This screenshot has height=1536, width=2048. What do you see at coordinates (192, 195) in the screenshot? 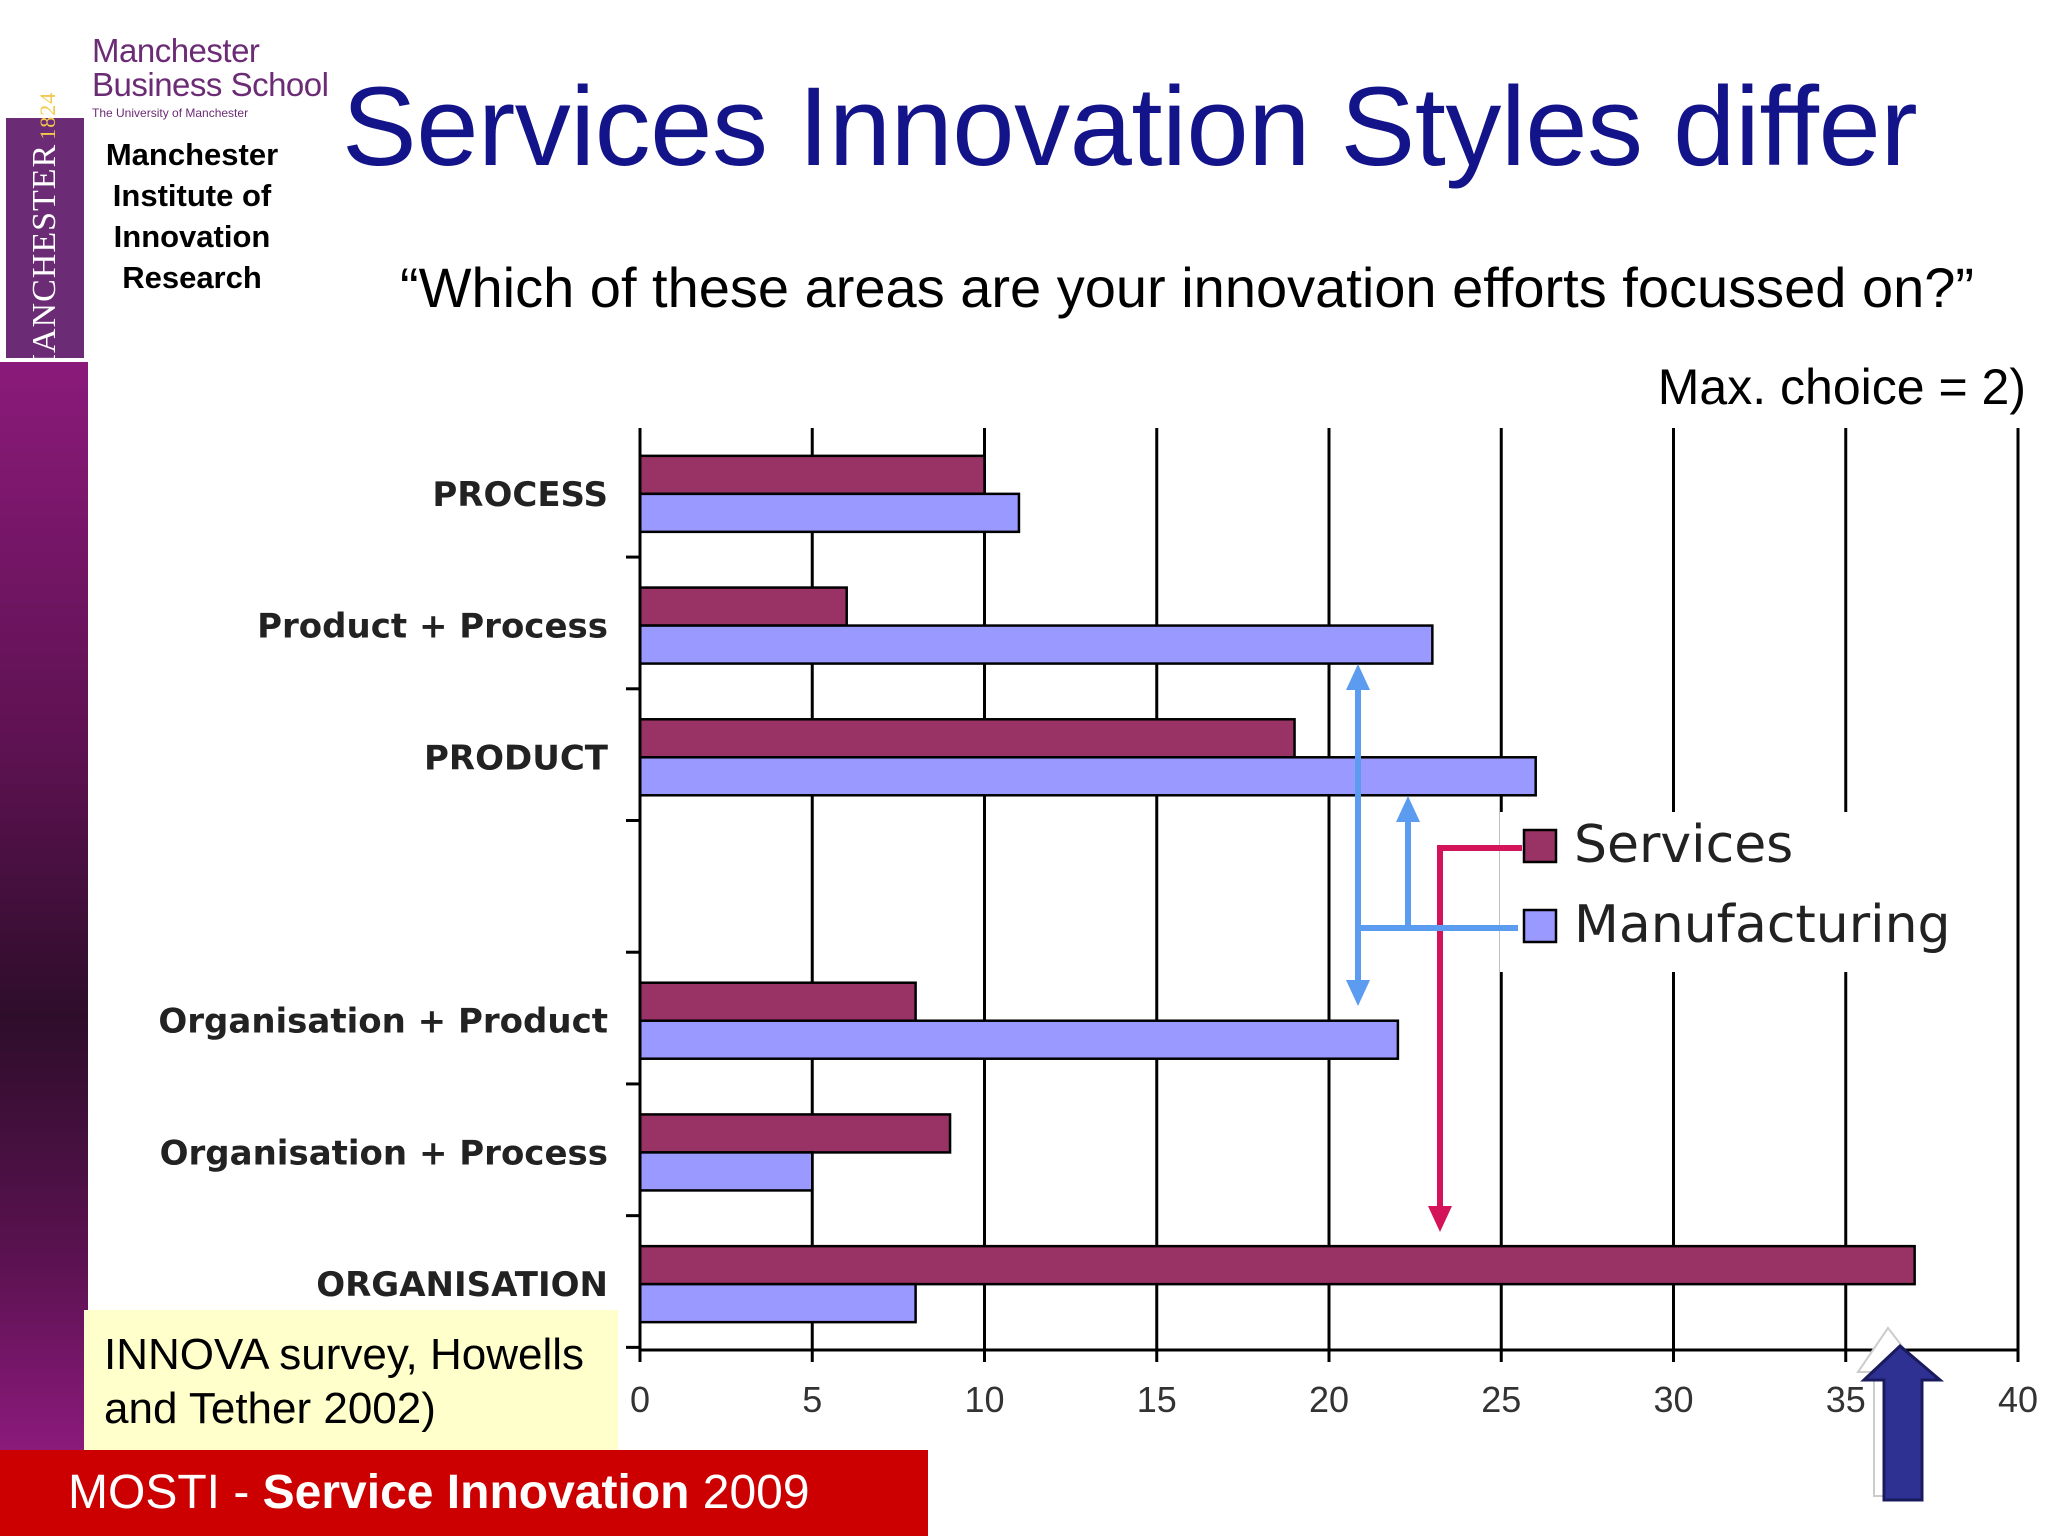
I see `institute-line-2: Institute of` at bounding box center [192, 195].